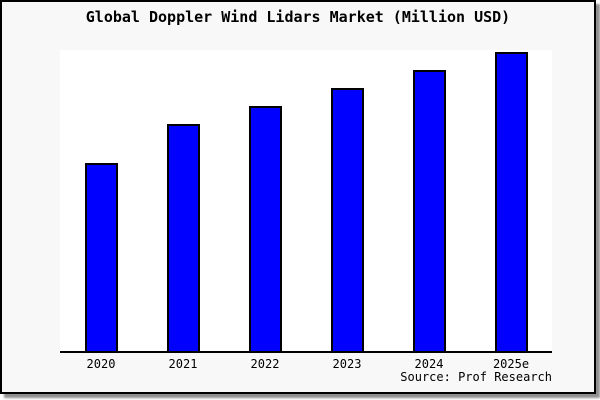 This screenshot has height=400, width=600. I want to click on bar-cell-2024, so click(429, 200).